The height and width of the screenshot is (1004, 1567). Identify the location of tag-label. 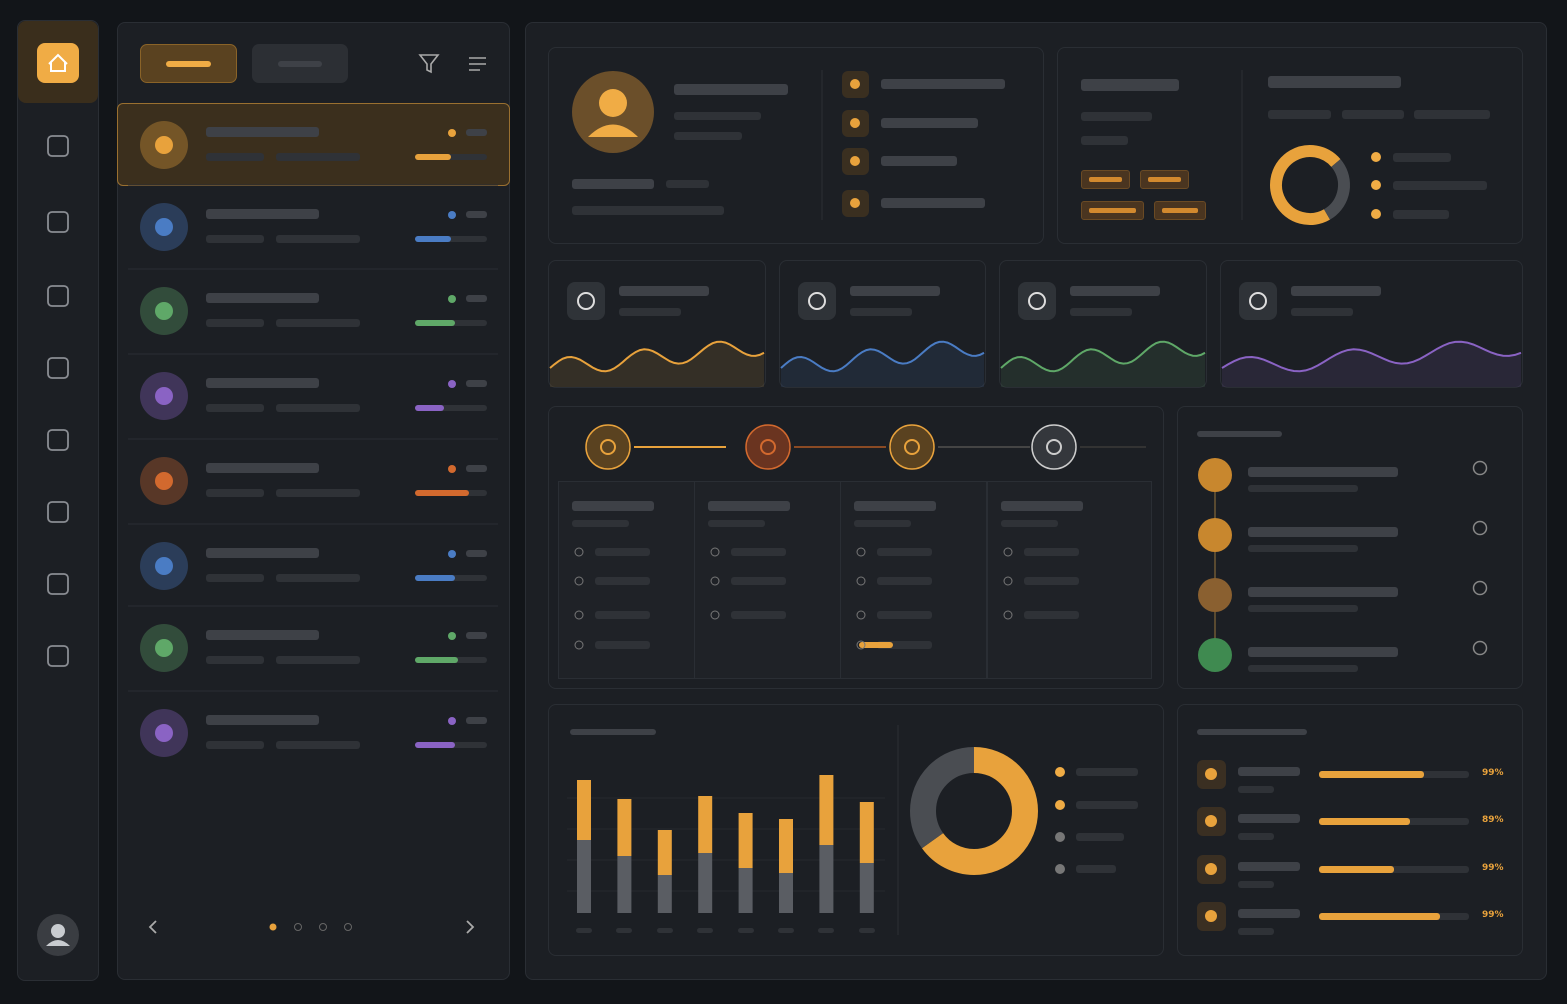
(1105, 179).